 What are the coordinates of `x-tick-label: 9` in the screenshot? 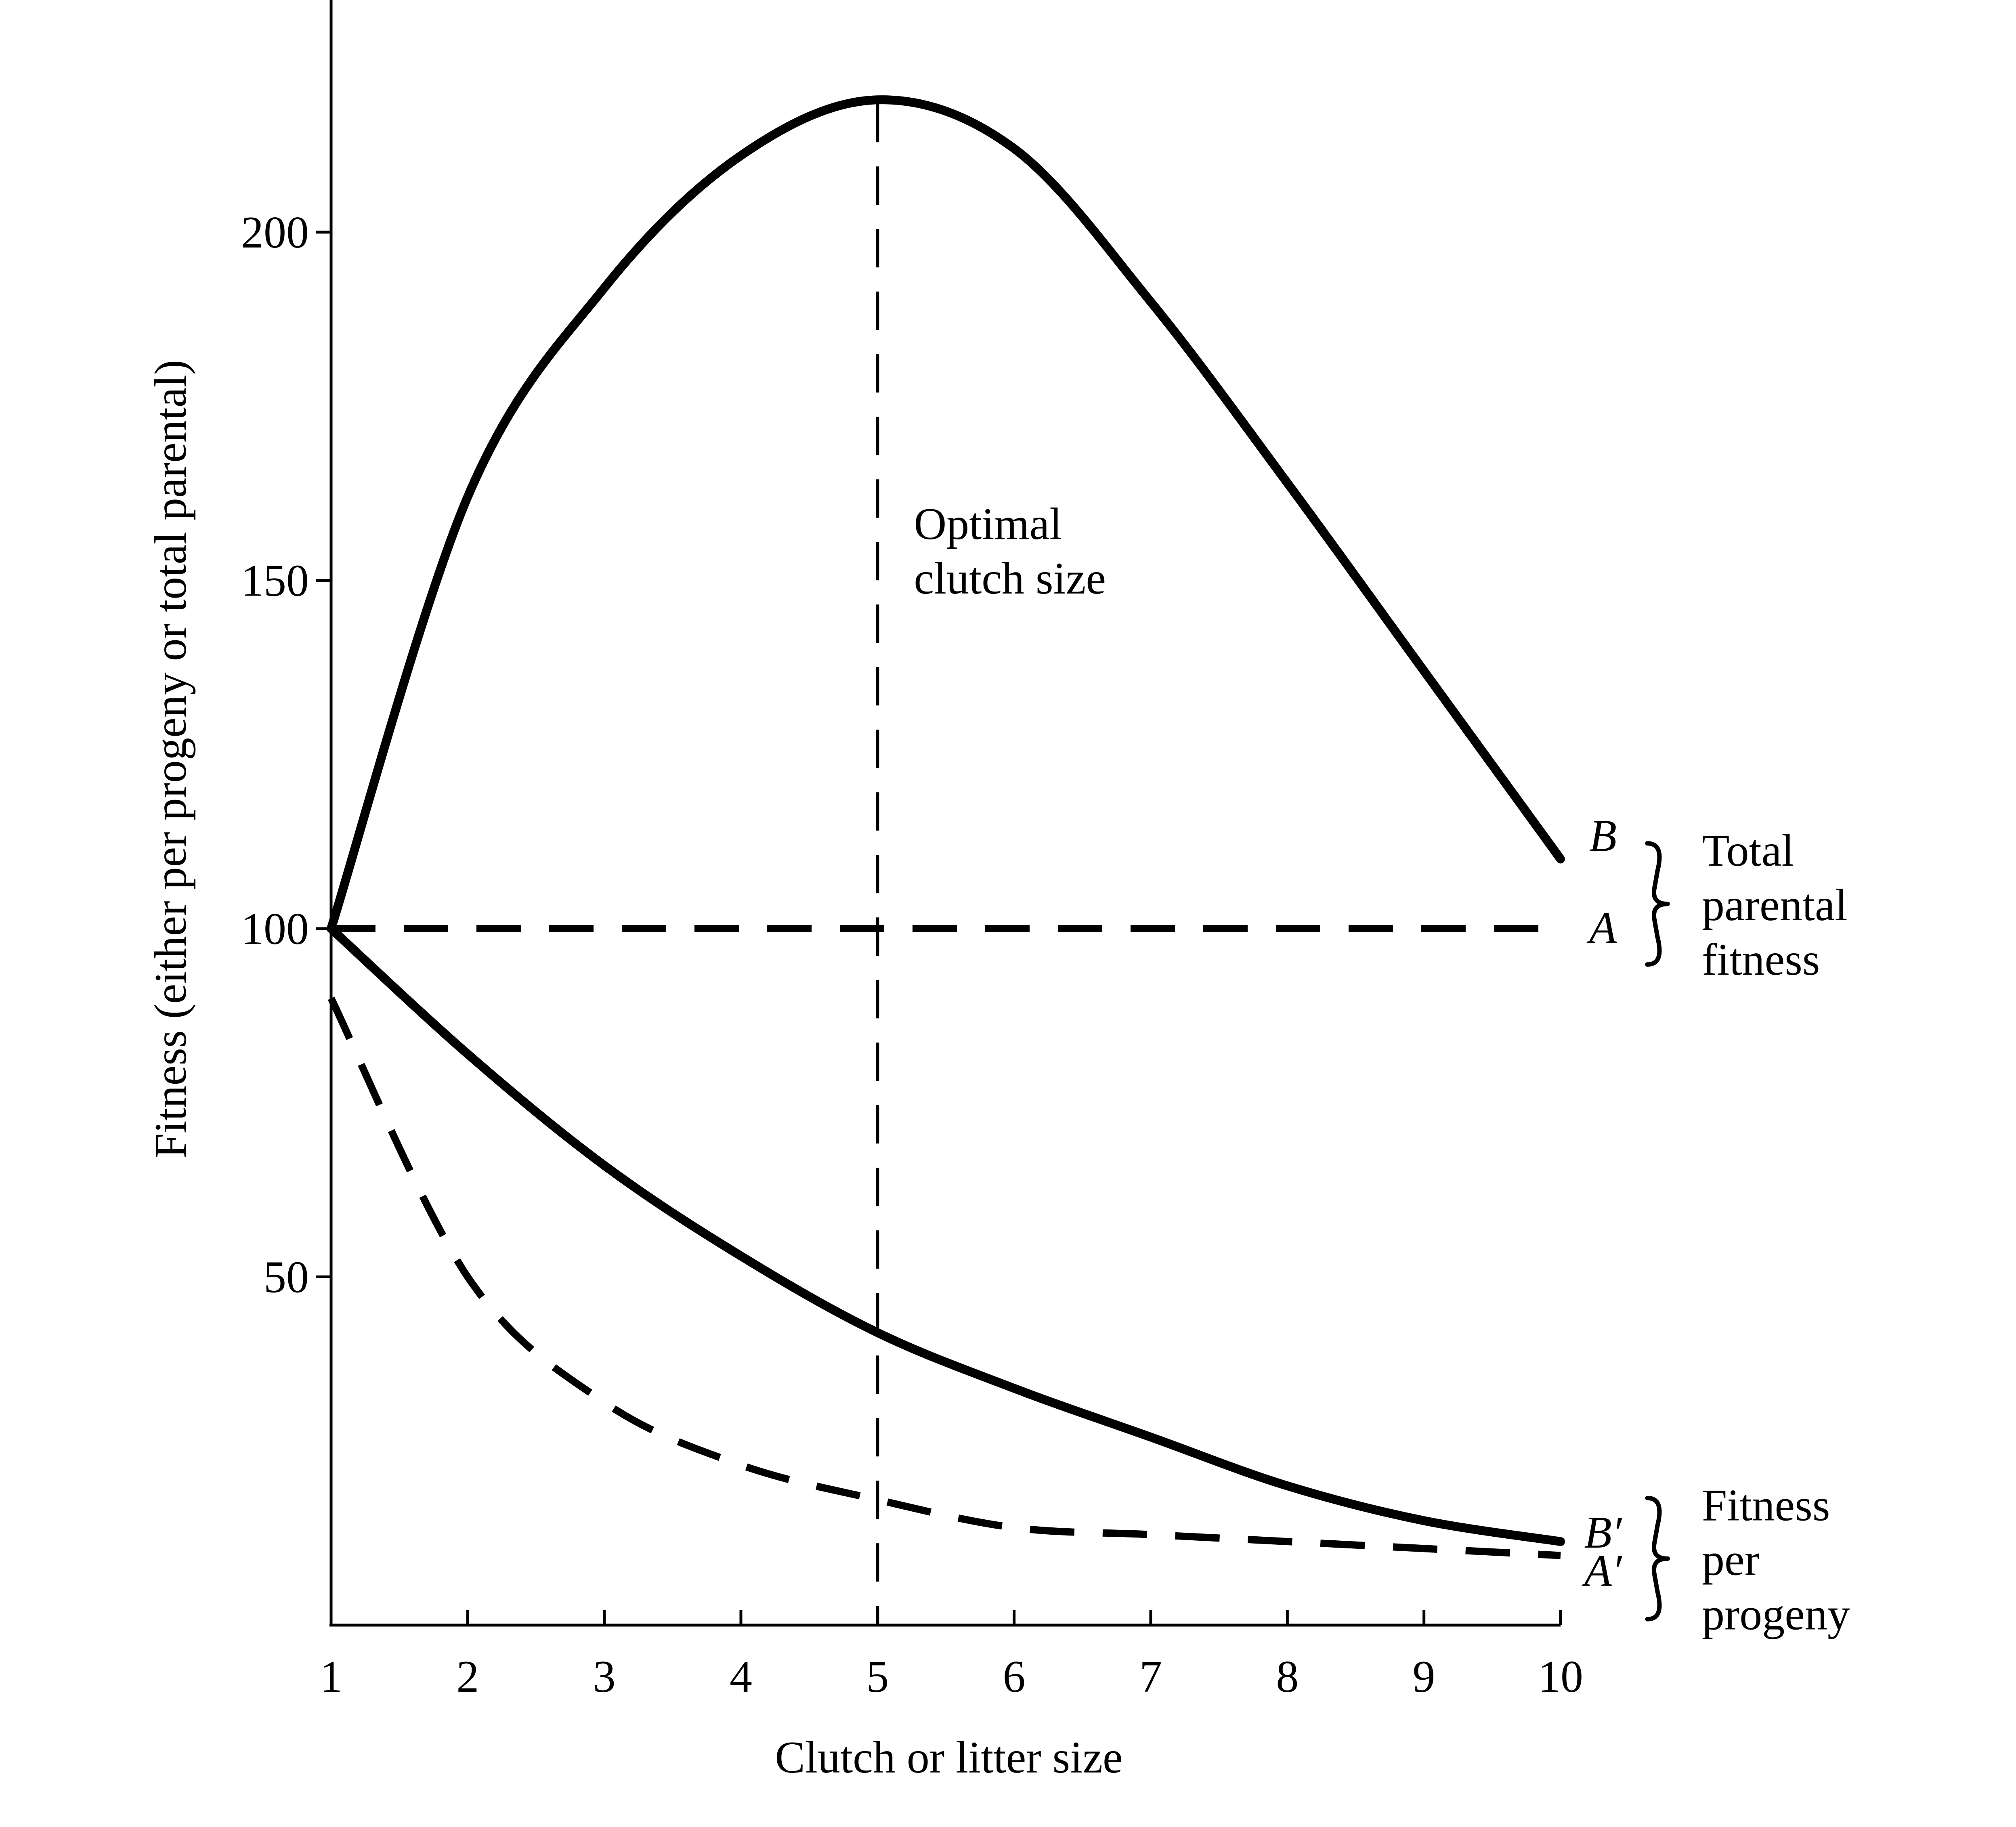 It's located at (1424, 1677).